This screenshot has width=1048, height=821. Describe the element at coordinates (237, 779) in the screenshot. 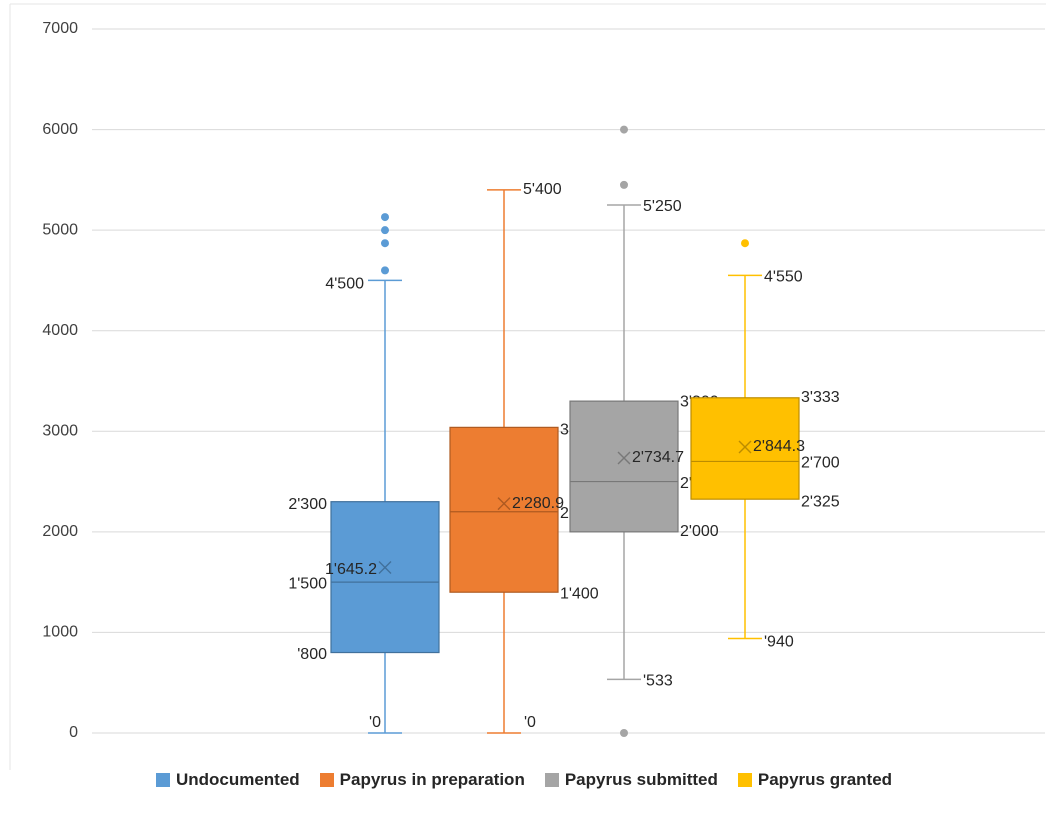

I see `legend-label: Undocumented` at that location.